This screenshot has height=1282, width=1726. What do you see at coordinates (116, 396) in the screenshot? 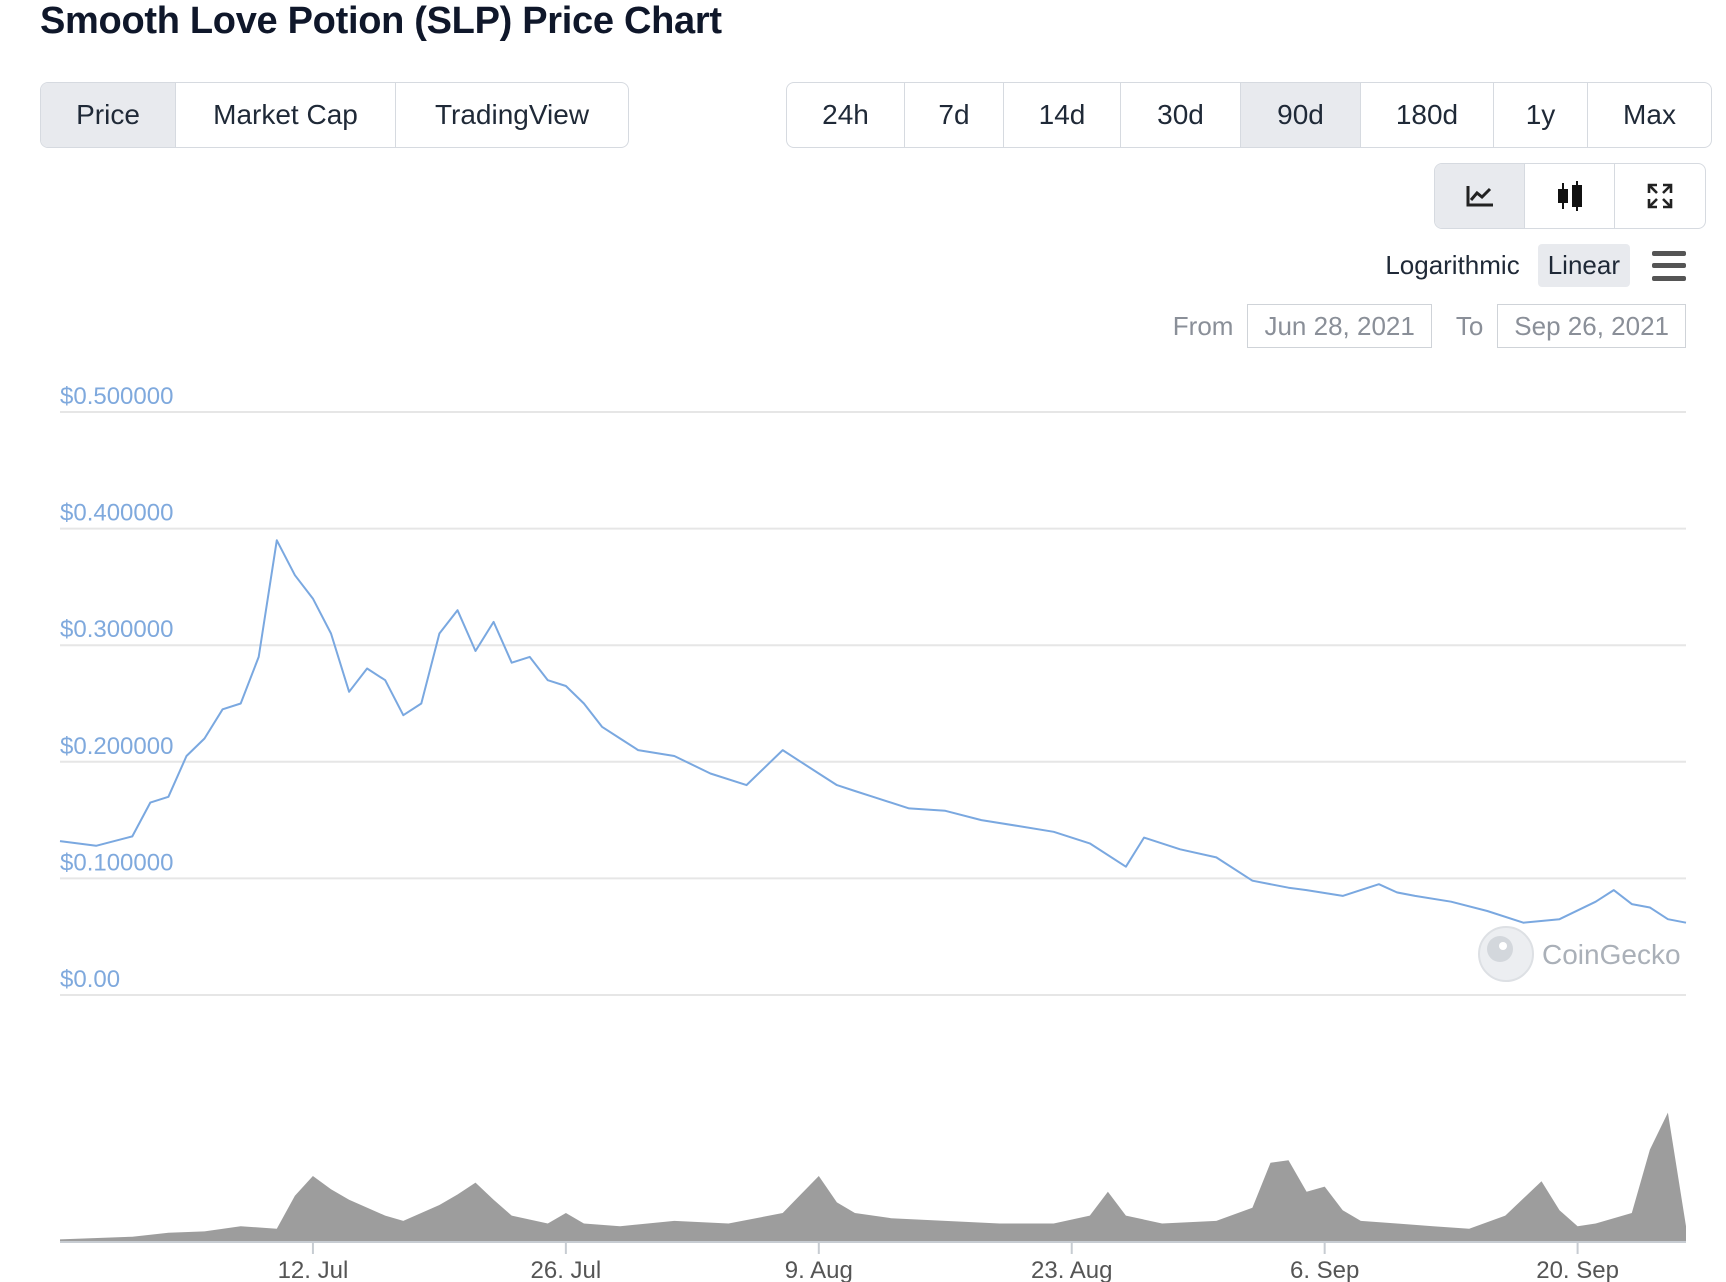
I see `y-tick-label: $0.500000` at bounding box center [116, 396].